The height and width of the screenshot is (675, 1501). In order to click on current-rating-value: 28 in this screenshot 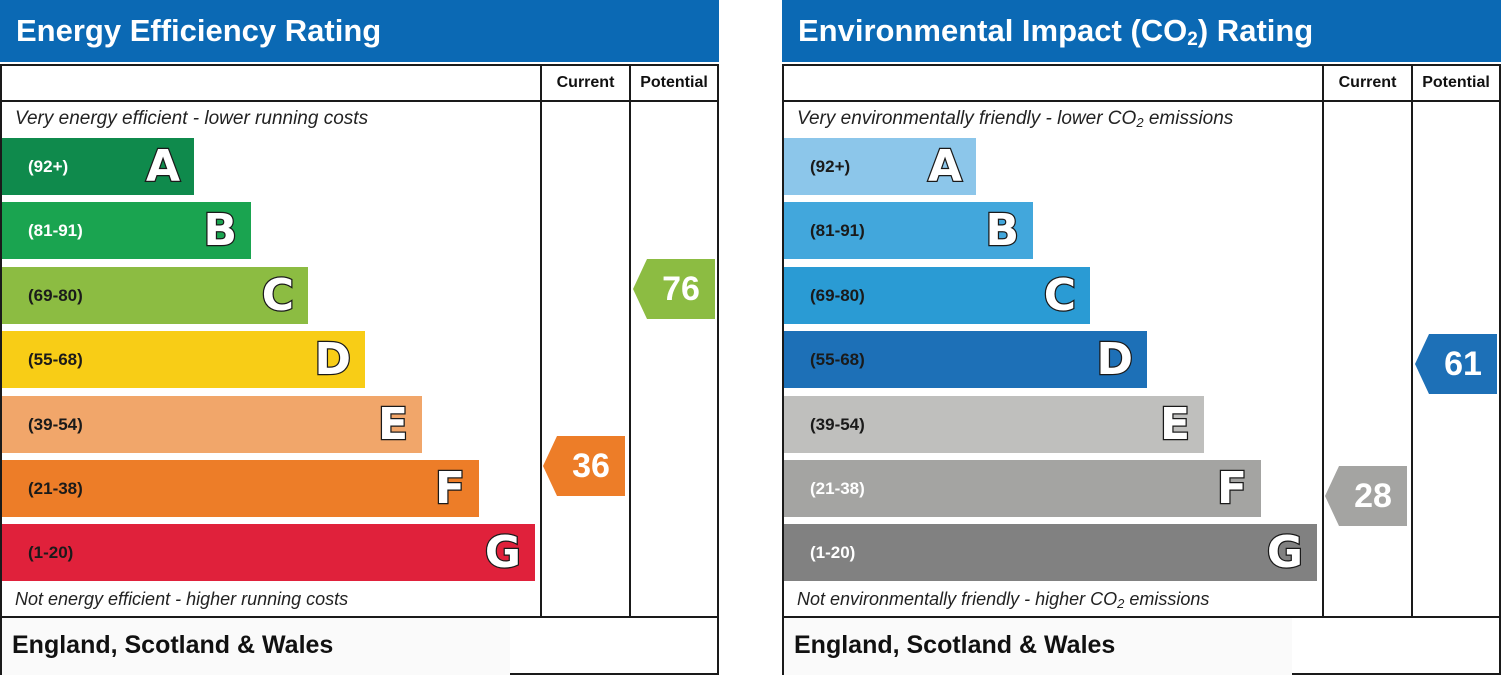, I will do `click(1373, 496)`.